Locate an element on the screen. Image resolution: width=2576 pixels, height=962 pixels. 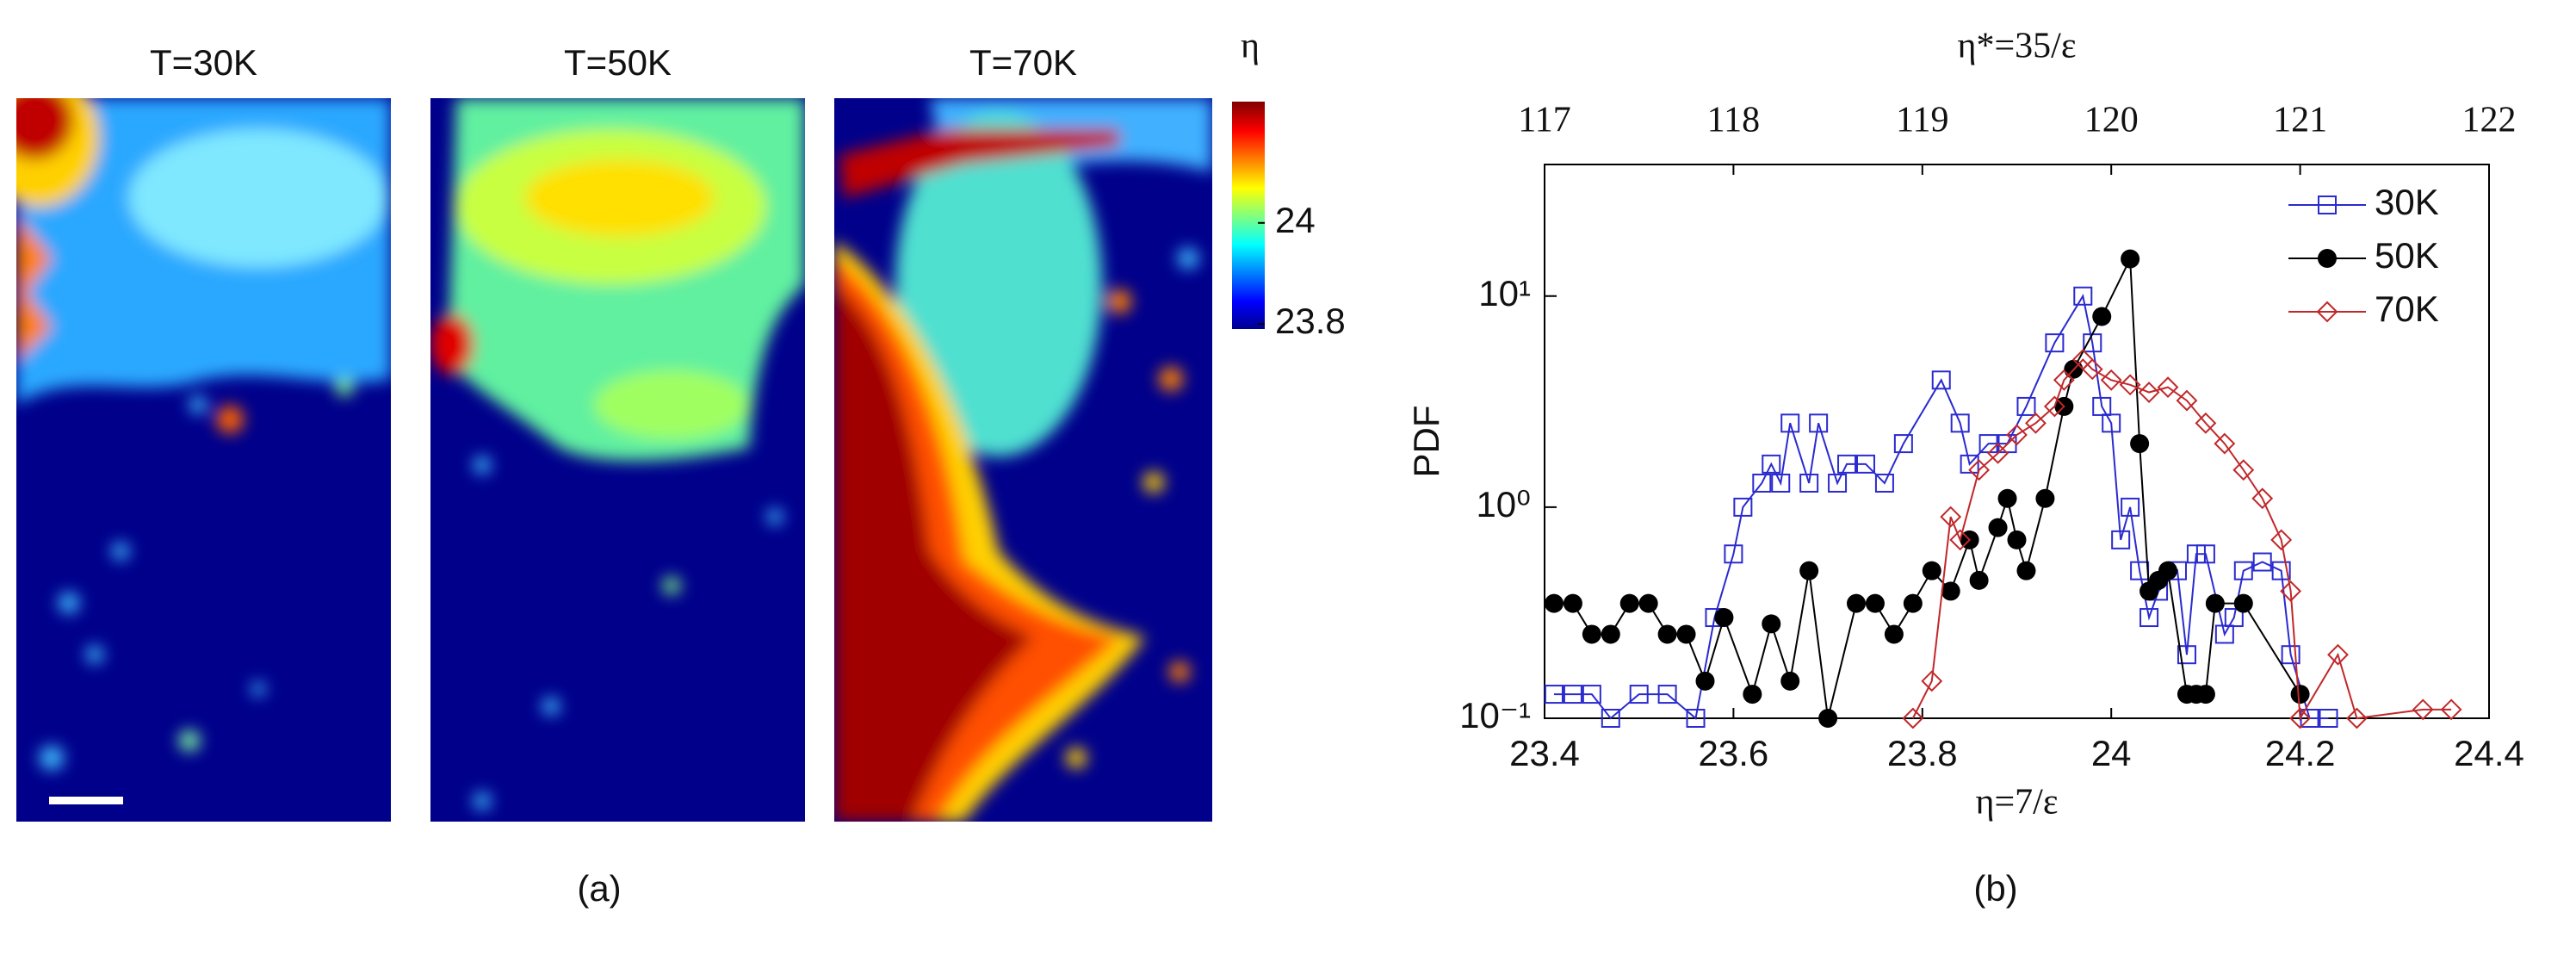
legend-label: 70K is located at coordinates (2407, 309).